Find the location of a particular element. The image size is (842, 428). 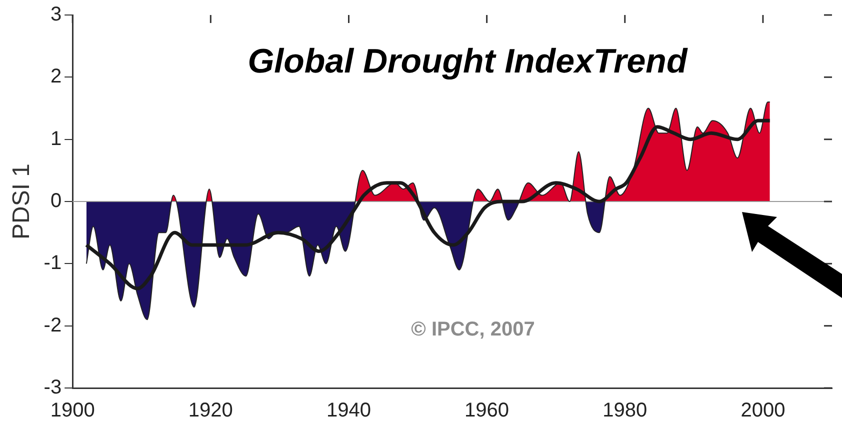

y-tick-label: 1 is located at coordinates (56, 139).